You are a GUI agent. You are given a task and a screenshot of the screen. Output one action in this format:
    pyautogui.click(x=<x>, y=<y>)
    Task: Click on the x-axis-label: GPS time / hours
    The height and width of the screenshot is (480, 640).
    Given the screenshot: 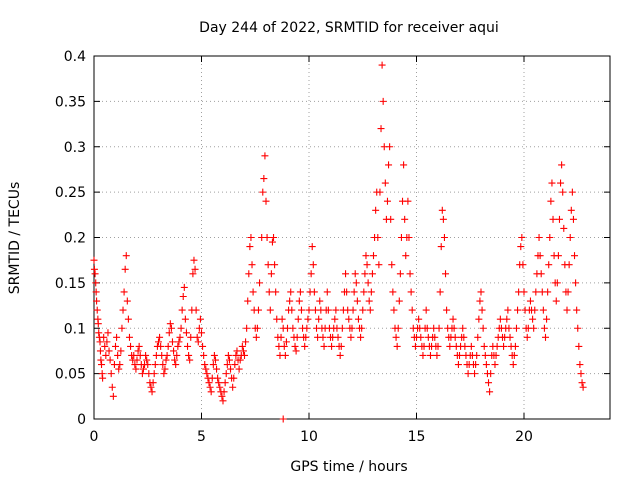 What is the action you would take?
    pyautogui.click(x=348, y=467)
    